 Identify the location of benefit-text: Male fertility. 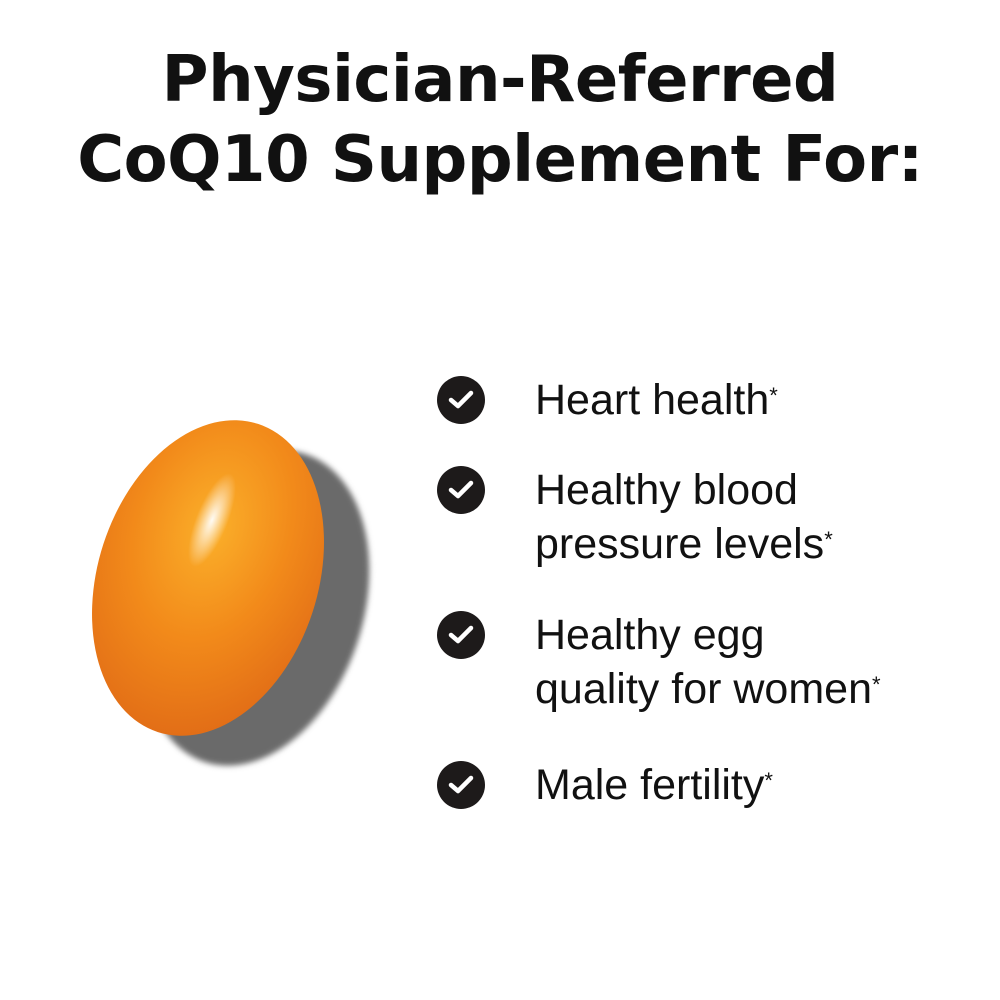
(650, 785).